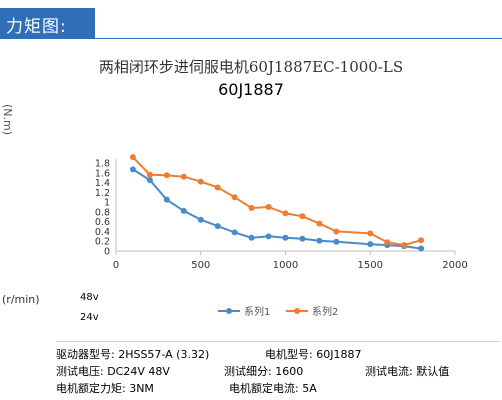 Image resolution: width=502 pixels, height=400 pixels. What do you see at coordinates (102, 212) in the screenshot?
I see `y-tick-label: 0.8` at bounding box center [102, 212].